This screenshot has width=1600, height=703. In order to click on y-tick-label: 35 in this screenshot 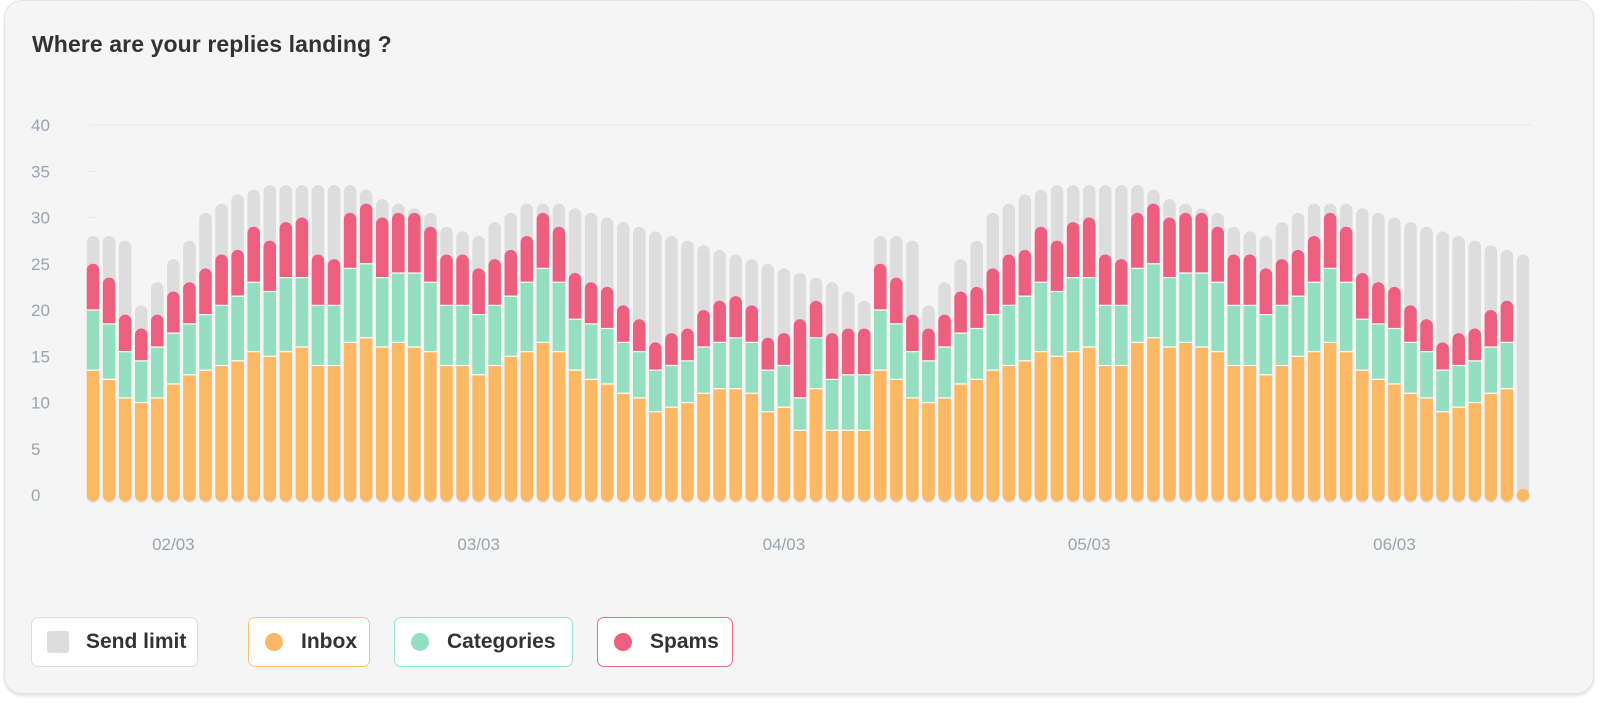, I will do `click(40, 171)`.